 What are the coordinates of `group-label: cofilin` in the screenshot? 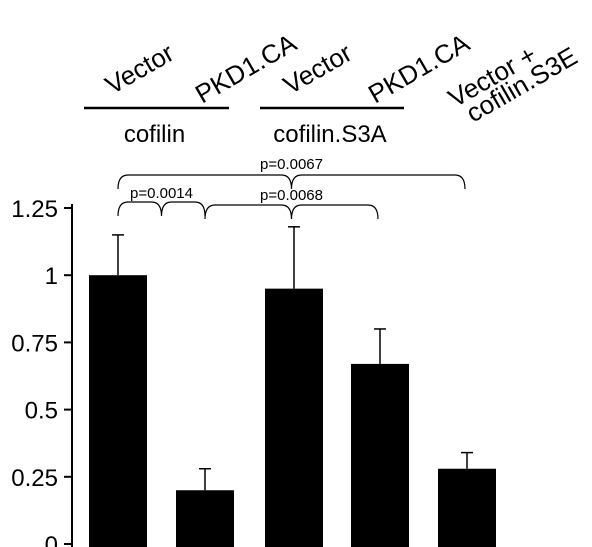 It's located at (154, 134).